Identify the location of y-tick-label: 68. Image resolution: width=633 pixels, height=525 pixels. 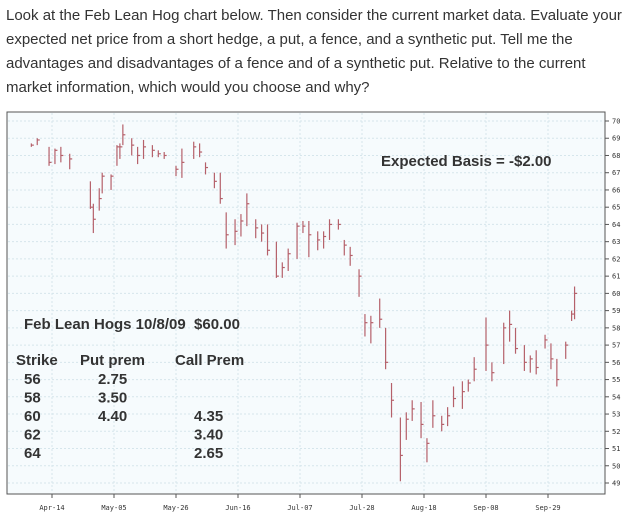
(616, 156).